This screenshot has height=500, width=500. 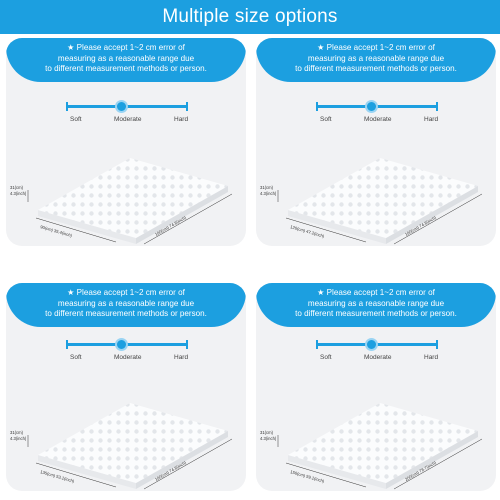 I want to click on page-title: Multiple size options, so click(x=250, y=17).